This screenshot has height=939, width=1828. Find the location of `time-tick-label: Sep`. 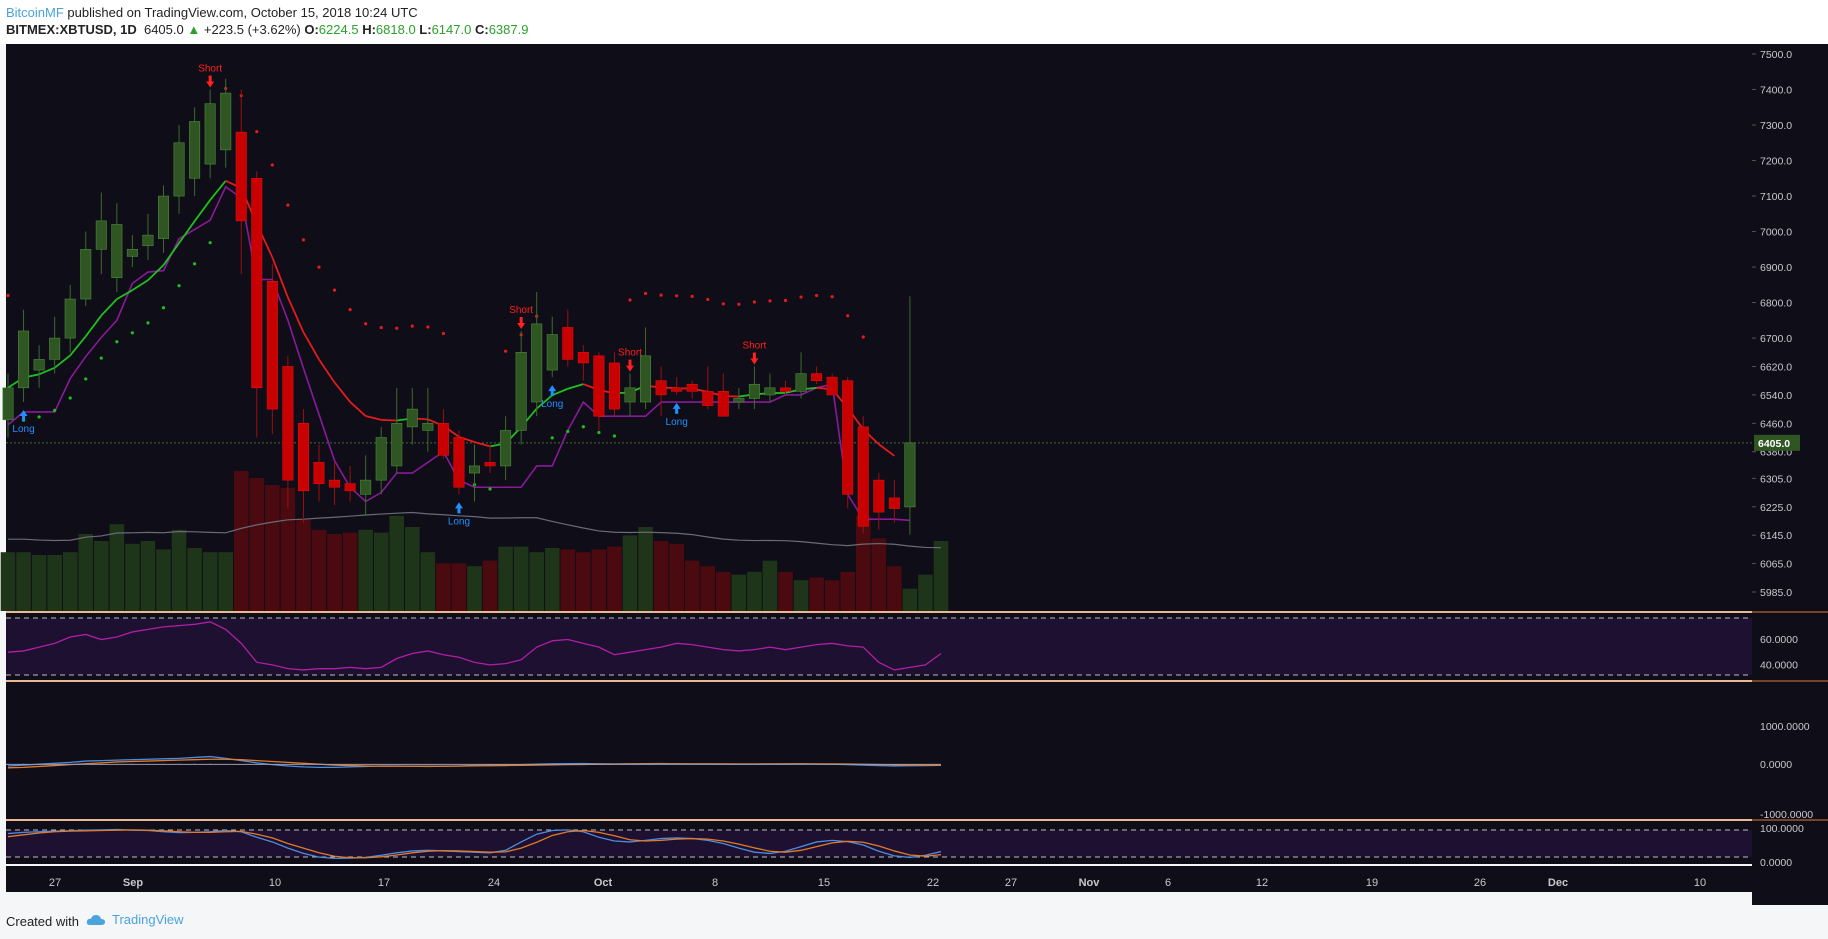

time-tick-label: Sep is located at coordinates (133, 883).